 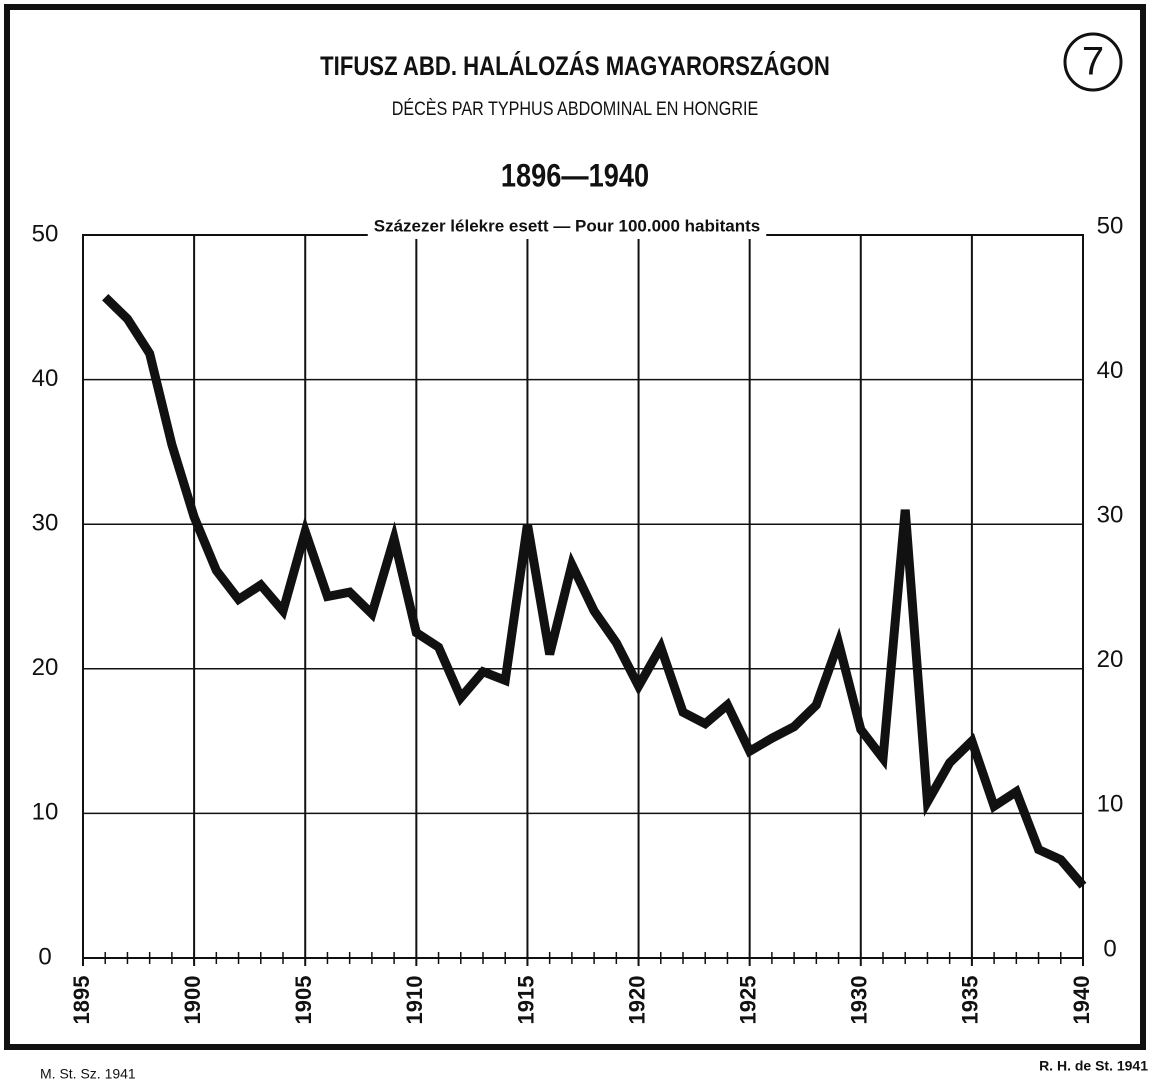 I want to click on y-tick-label: 40, so click(x=45, y=378).